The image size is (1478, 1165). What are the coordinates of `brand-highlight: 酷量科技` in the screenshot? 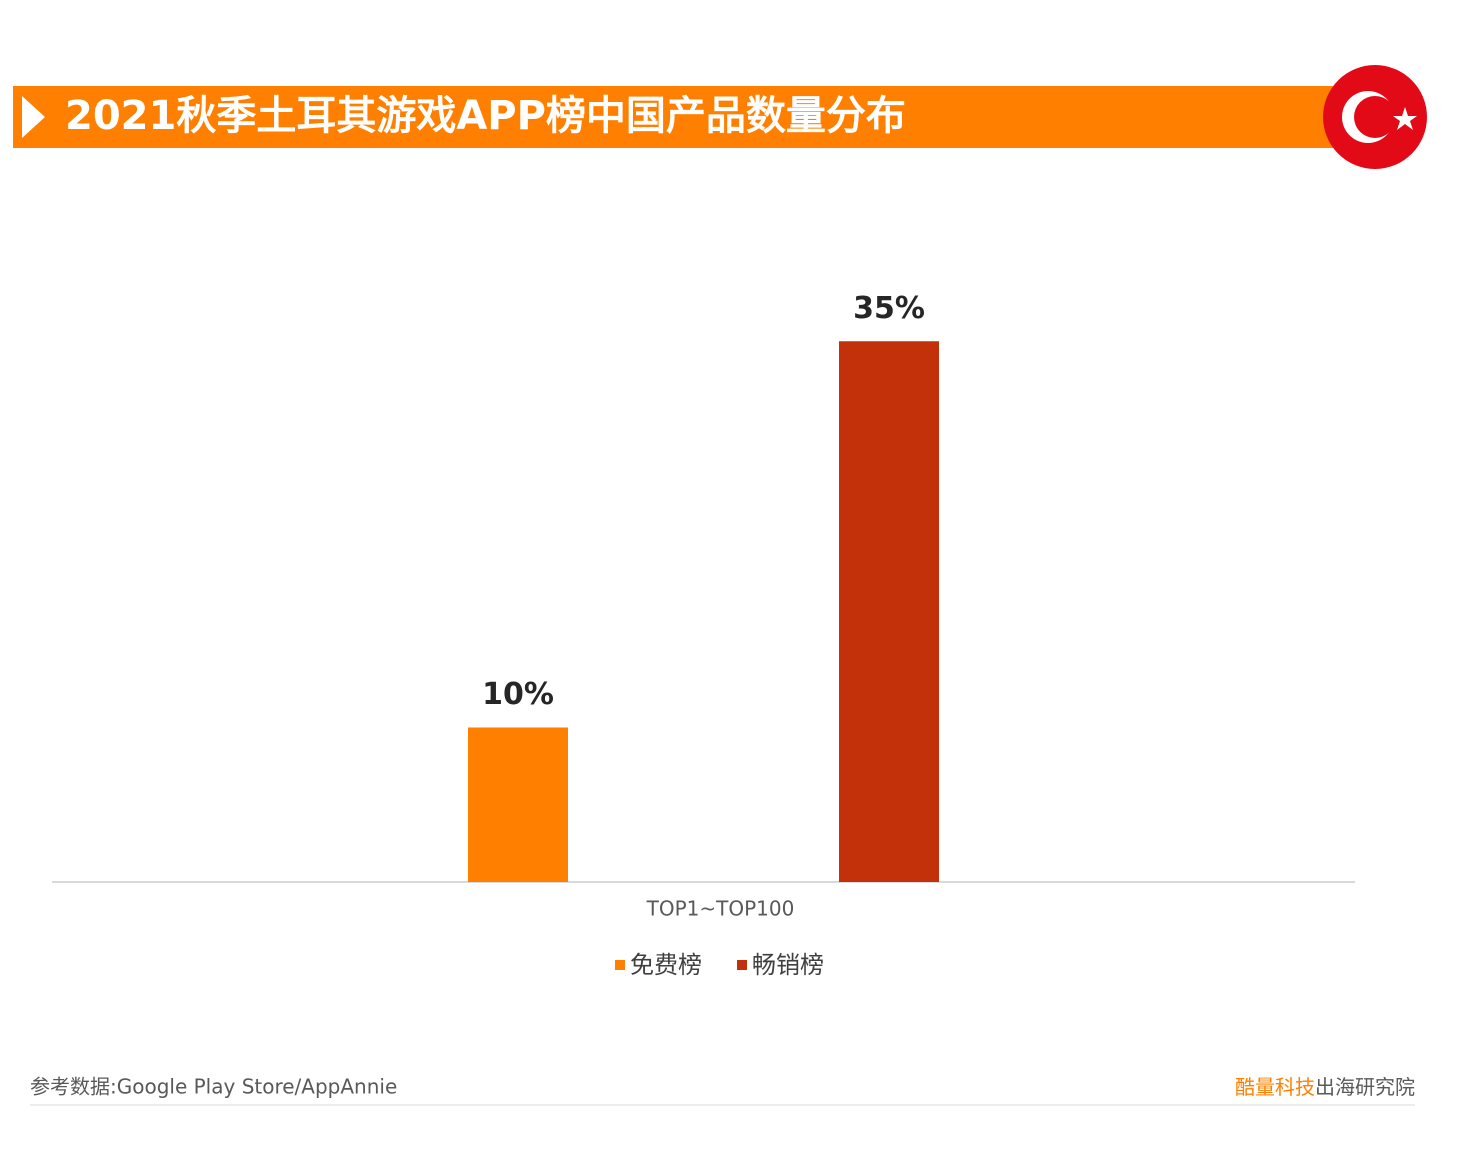 It's located at (1275, 1087).